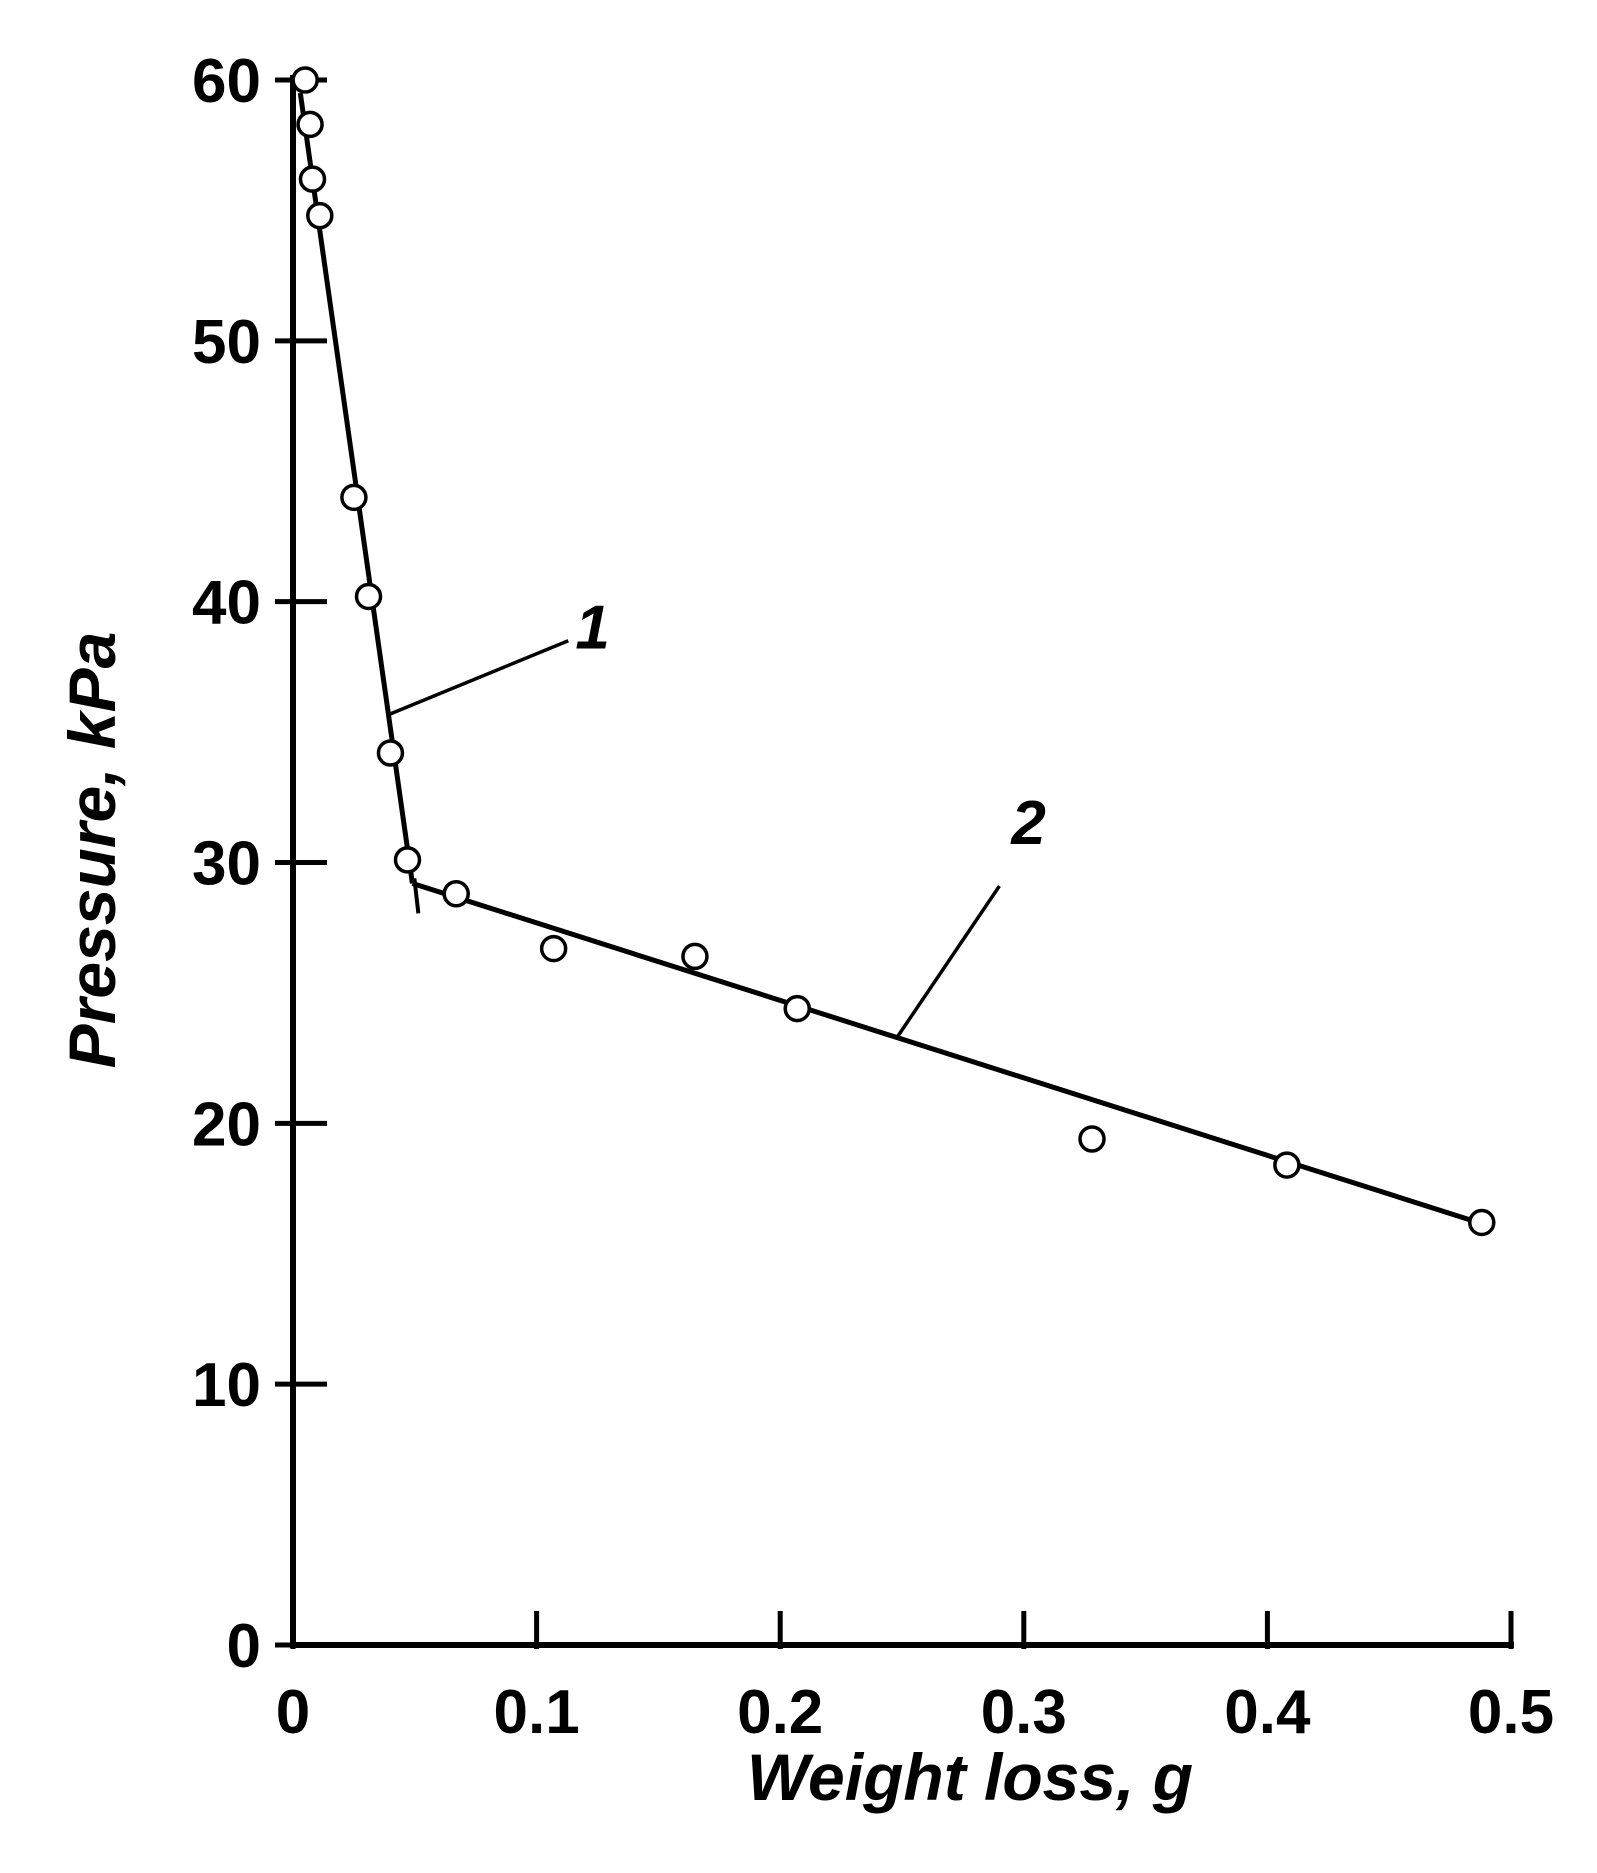 This screenshot has height=1873, width=1597. I want to click on x-tick-label: 0.4, so click(1267, 1712).